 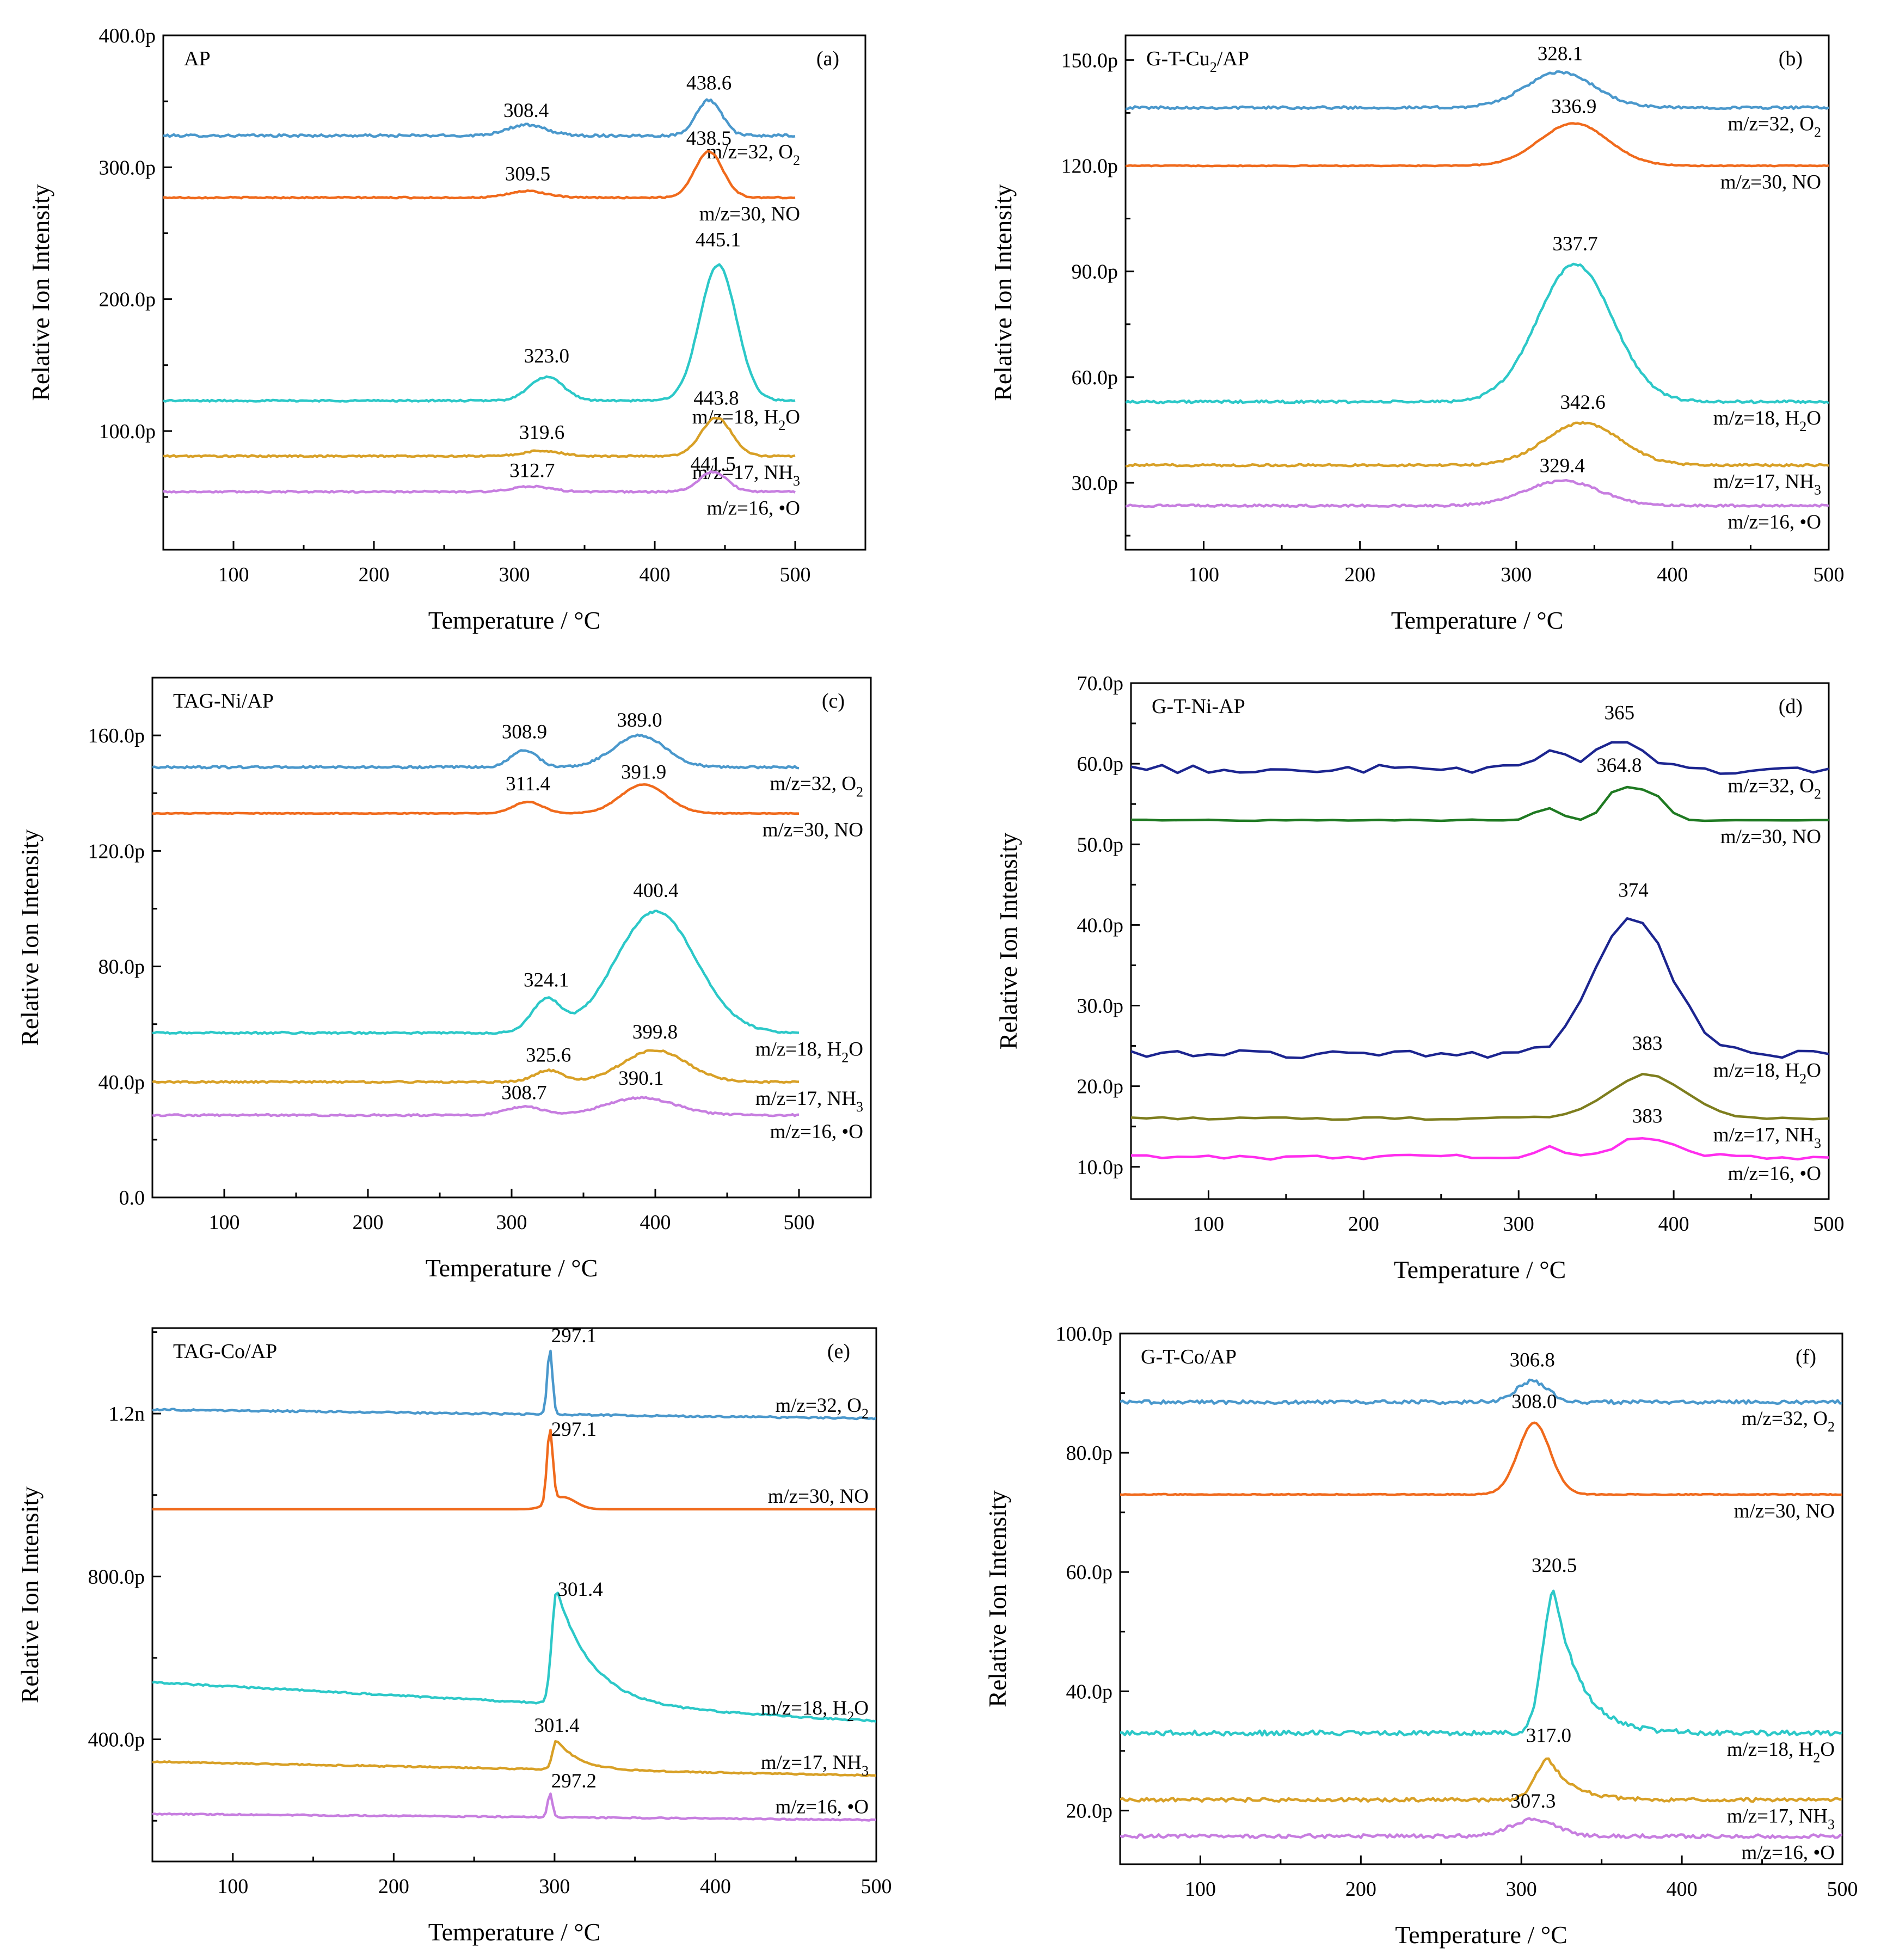 What do you see at coordinates (709, 83) in the screenshot?
I see `peak-label: 438.6` at bounding box center [709, 83].